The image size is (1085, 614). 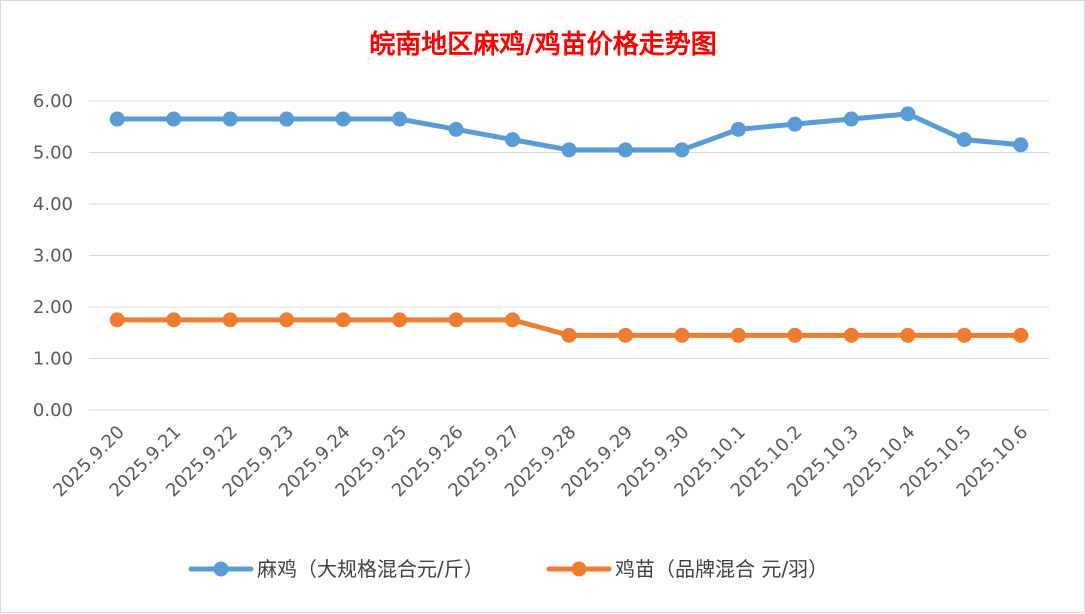 I want to click on legend-item: 鸡苗（品牌混合 元/羽）, so click(x=687, y=569).